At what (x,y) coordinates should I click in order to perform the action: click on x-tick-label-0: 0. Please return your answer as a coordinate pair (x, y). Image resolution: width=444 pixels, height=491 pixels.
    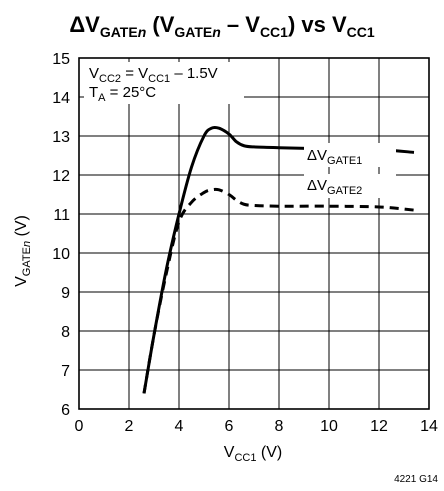
    Looking at the image, I should click on (79, 426).